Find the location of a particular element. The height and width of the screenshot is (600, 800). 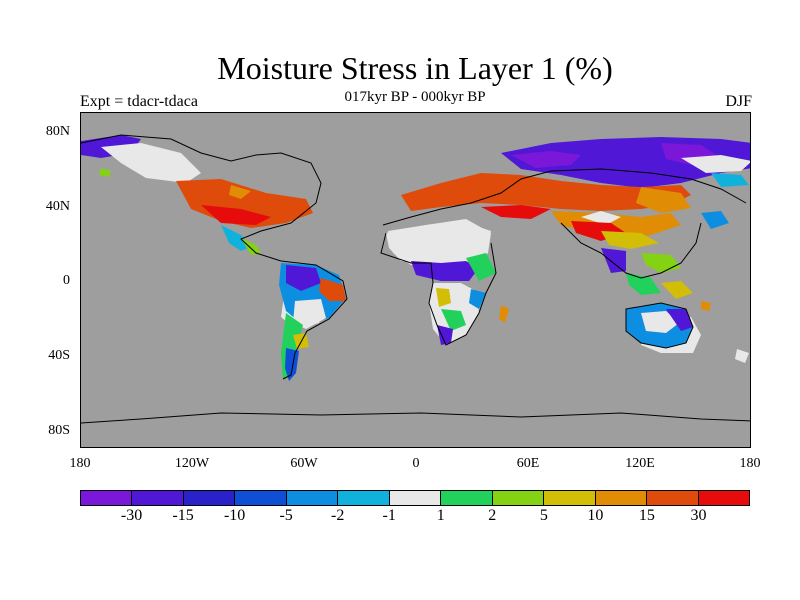

colorbar-label: 2 is located at coordinates (492, 515).